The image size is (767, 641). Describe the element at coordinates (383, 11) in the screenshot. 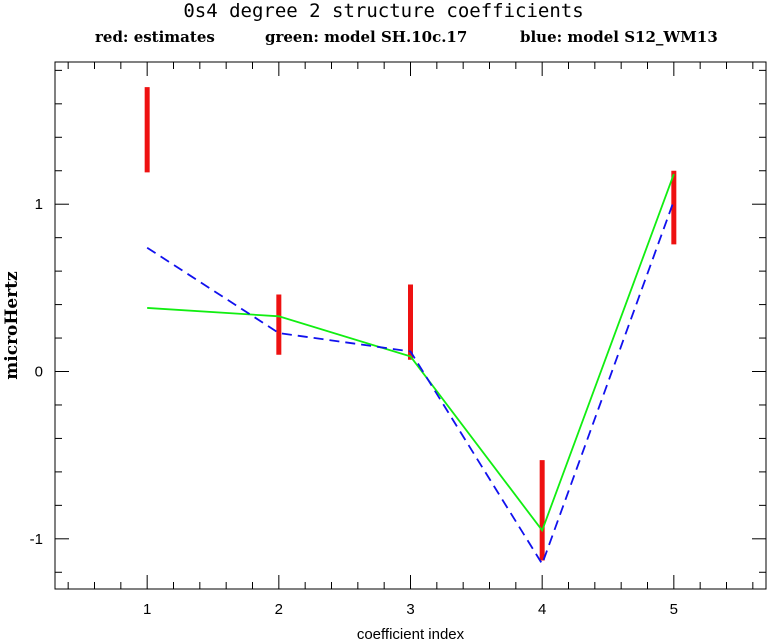

I see `chart-title: 0s4 degree 2 structure coefficients` at that location.